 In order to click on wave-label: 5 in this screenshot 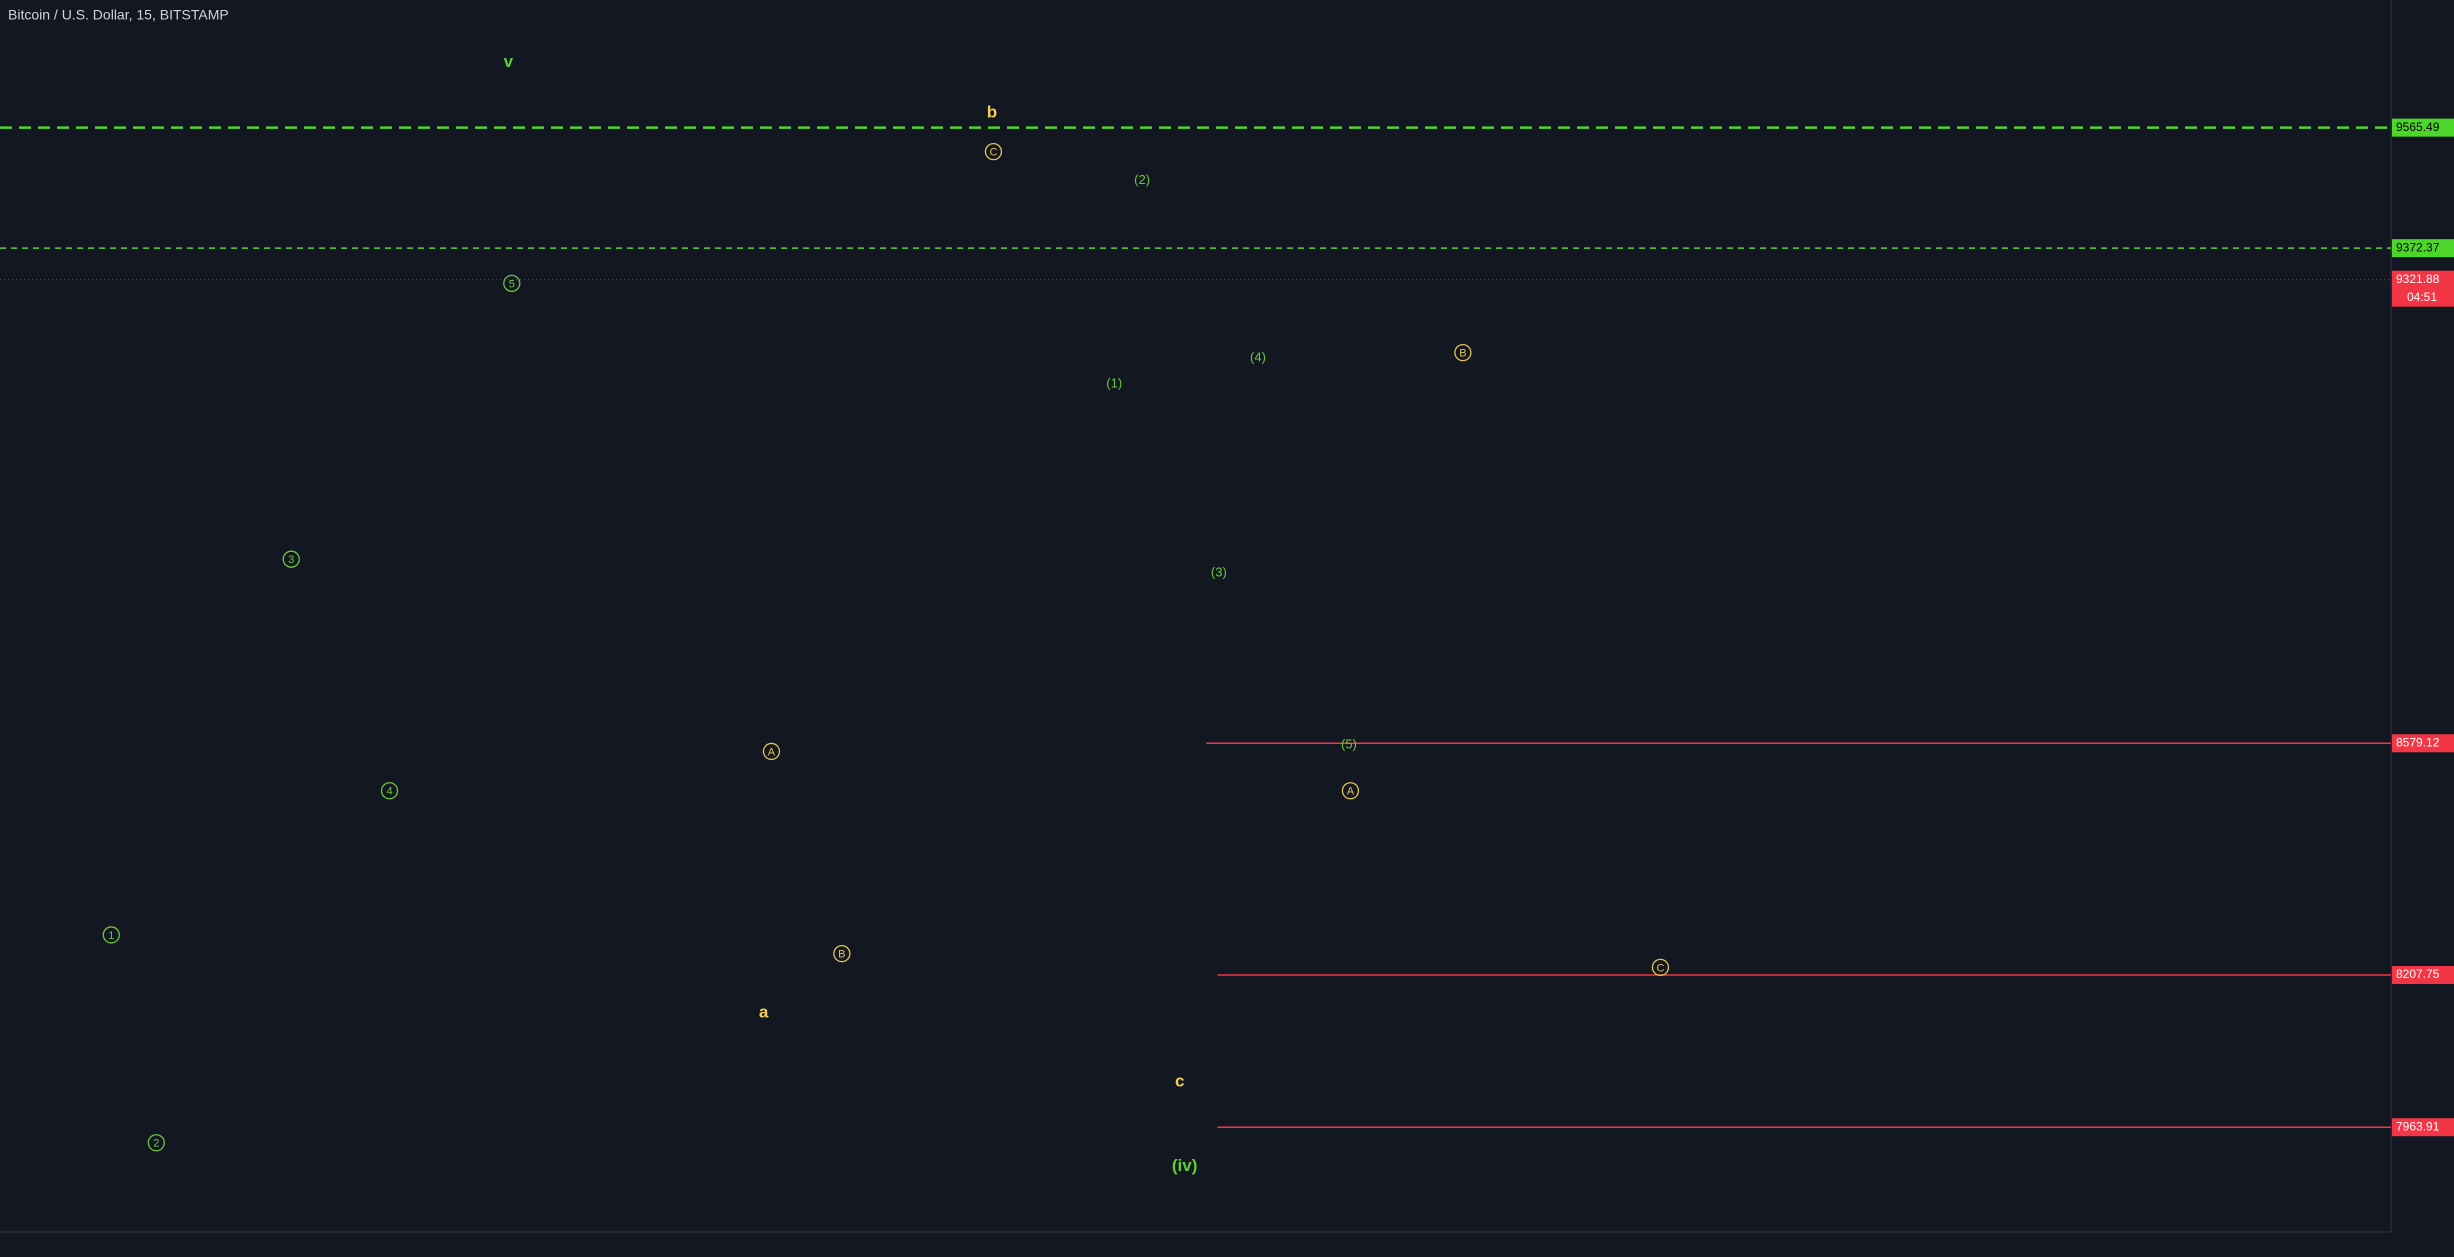, I will do `click(512, 284)`.